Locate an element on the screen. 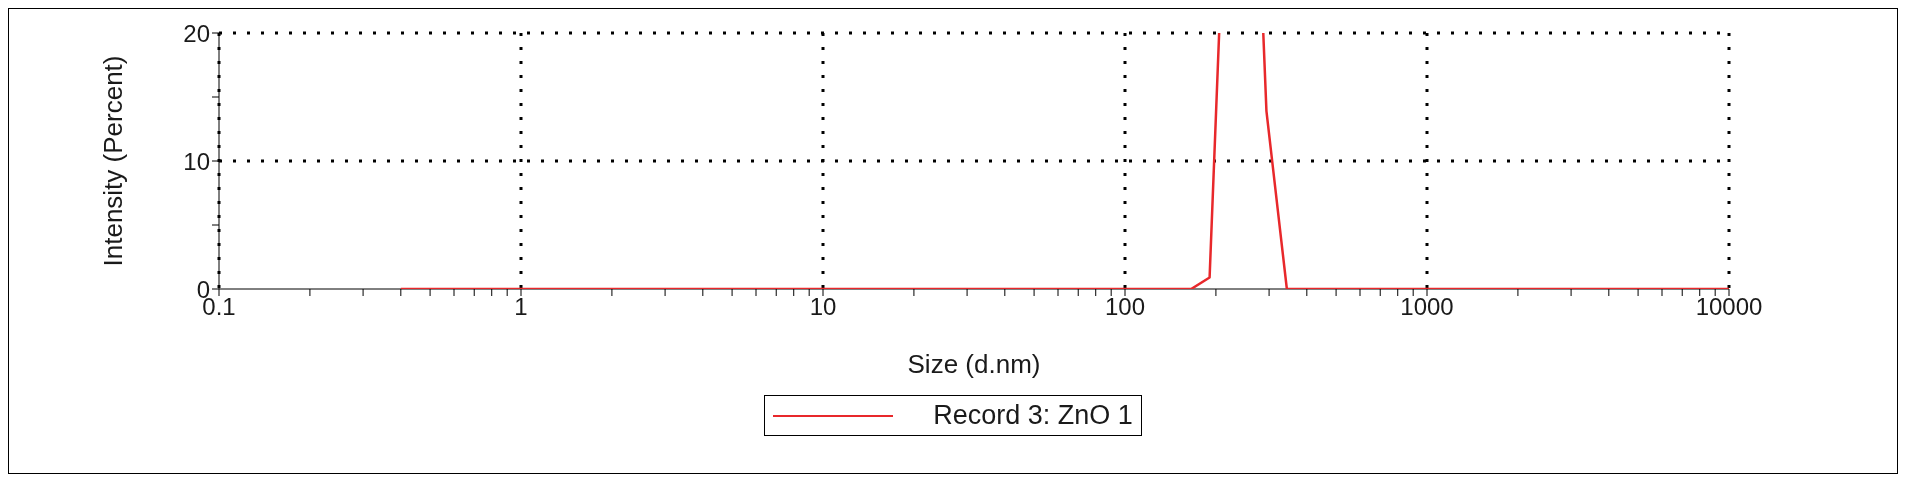 This screenshot has width=1926, height=488. x-tick-label: 100 is located at coordinates (1125, 307).